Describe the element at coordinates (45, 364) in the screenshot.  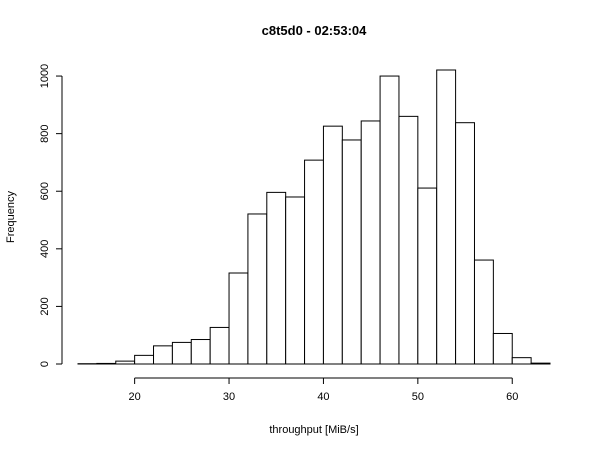
I see `y-tick-label: 0` at that location.